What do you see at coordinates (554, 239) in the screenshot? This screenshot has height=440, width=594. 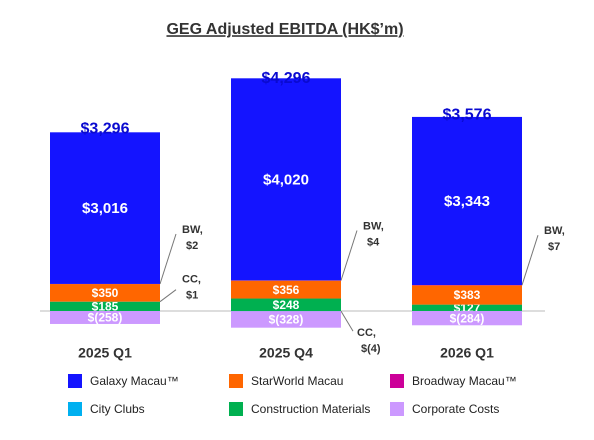 I see `callout-label: BW, $7` at bounding box center [554, 239].